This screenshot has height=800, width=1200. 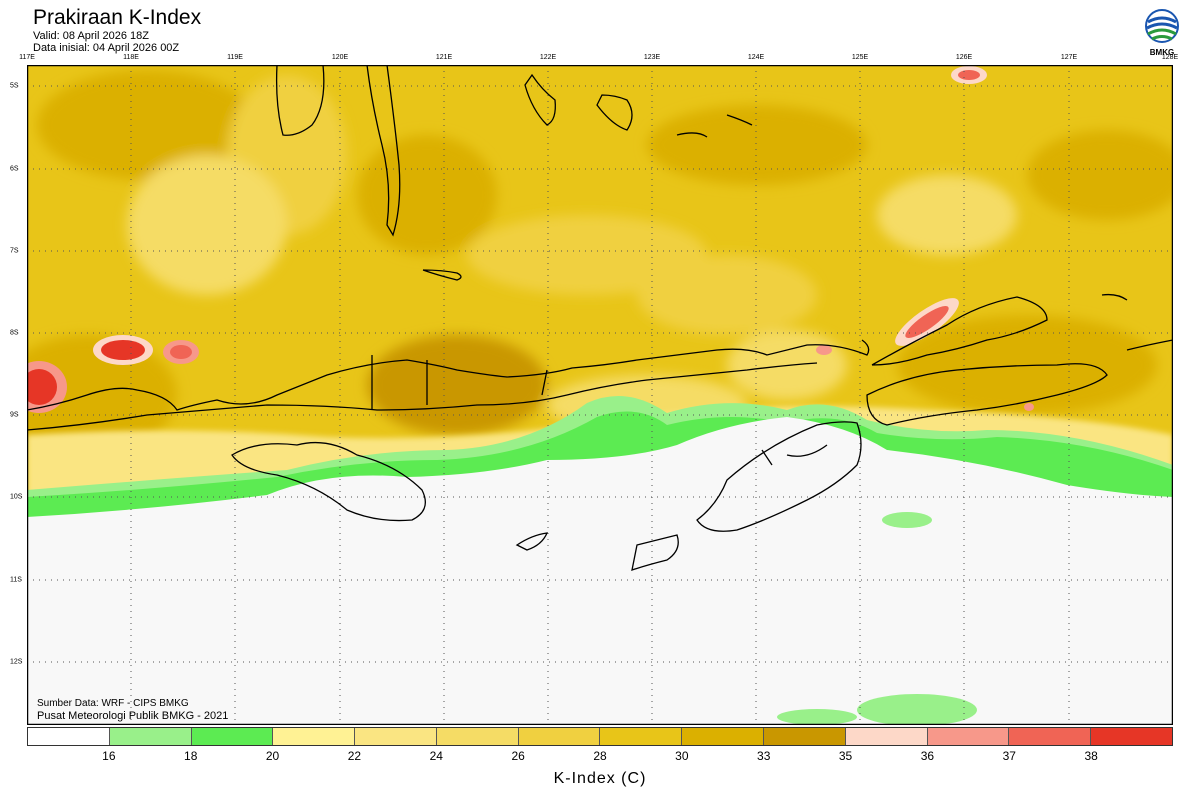 What do you see at coordinates (14, 86) in the screenshot?
I see `lat-label: 5S` at bounding box center [14, 86].